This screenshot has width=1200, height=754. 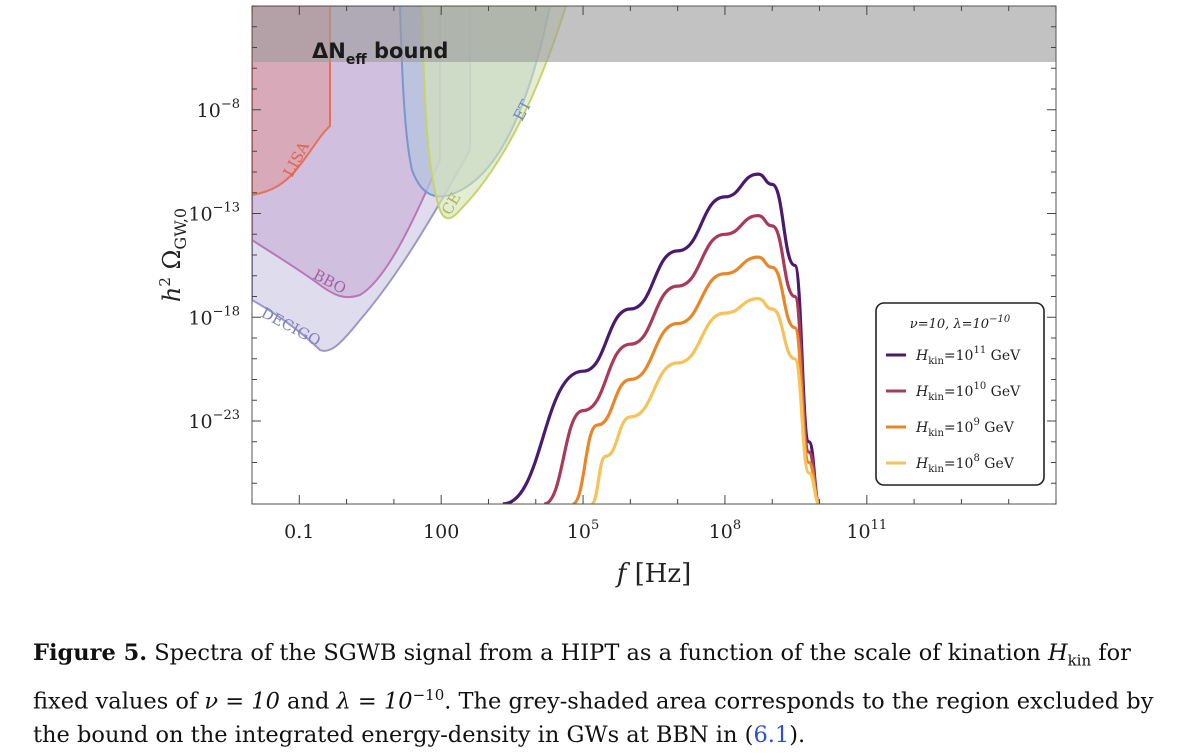 I want to click on y-tick-label: 10−23, so click(x=214, y=420).